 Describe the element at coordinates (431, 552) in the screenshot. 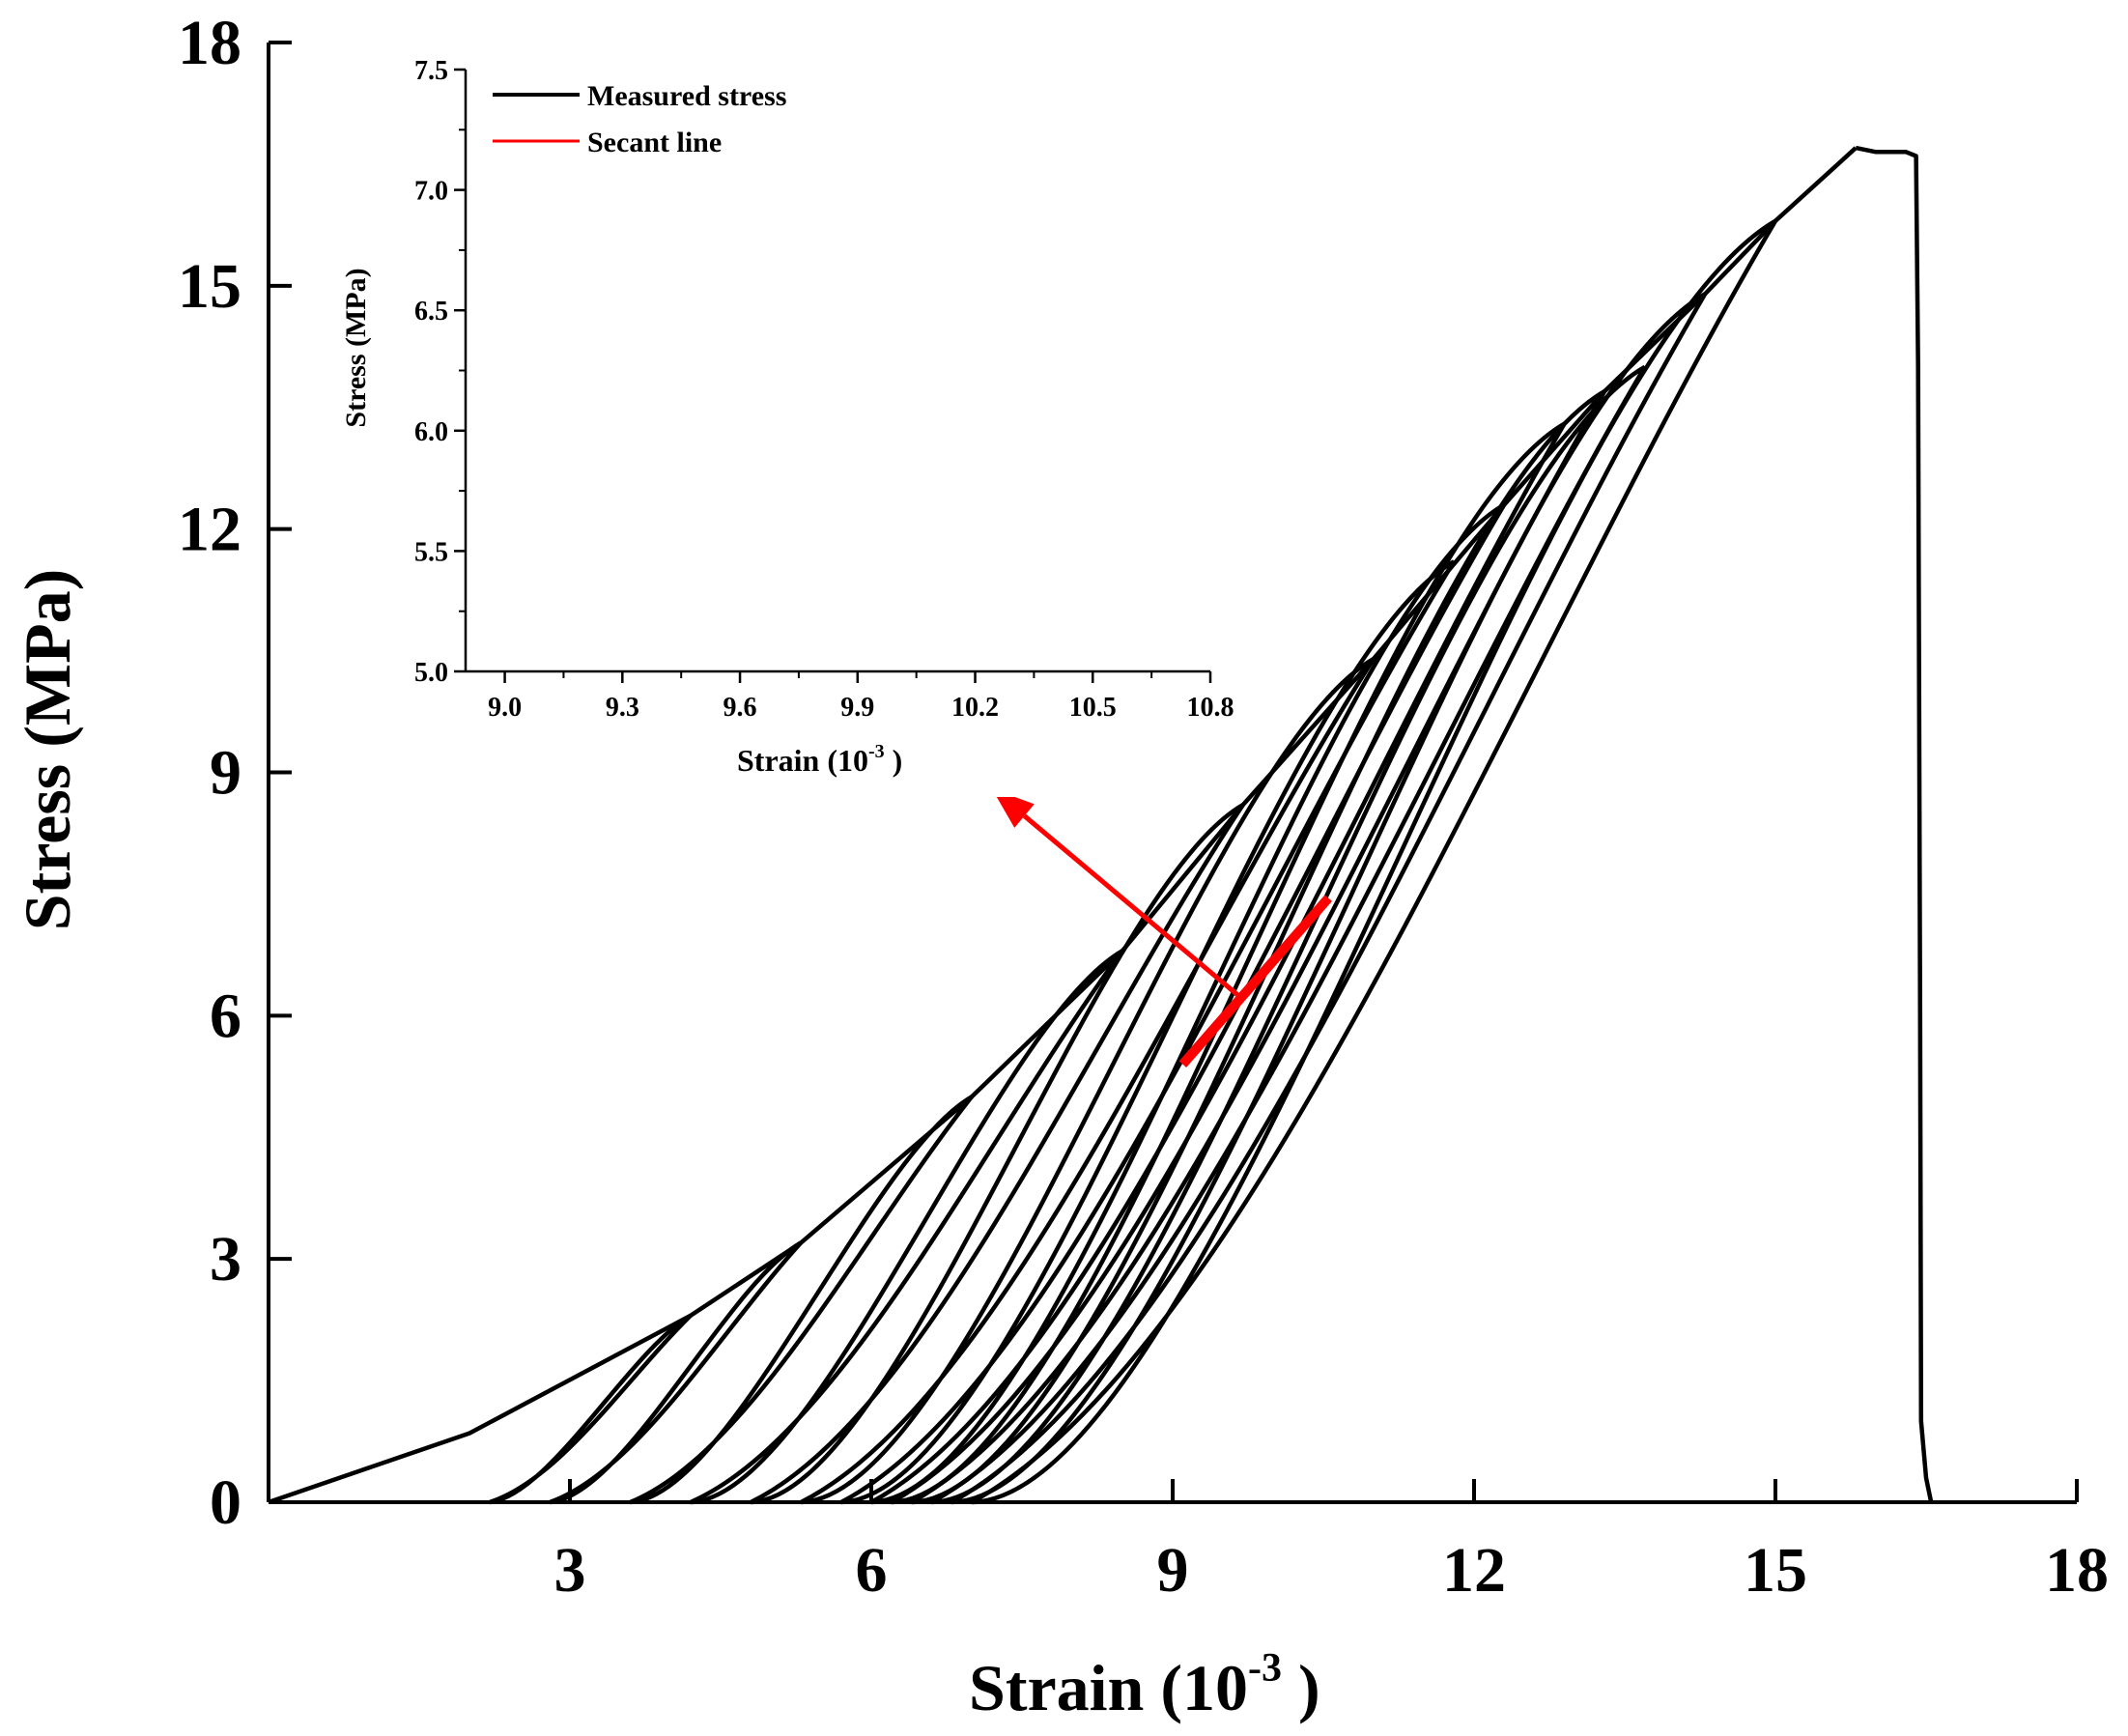

I see `inset-y-tick-label: 5.5` at that location.